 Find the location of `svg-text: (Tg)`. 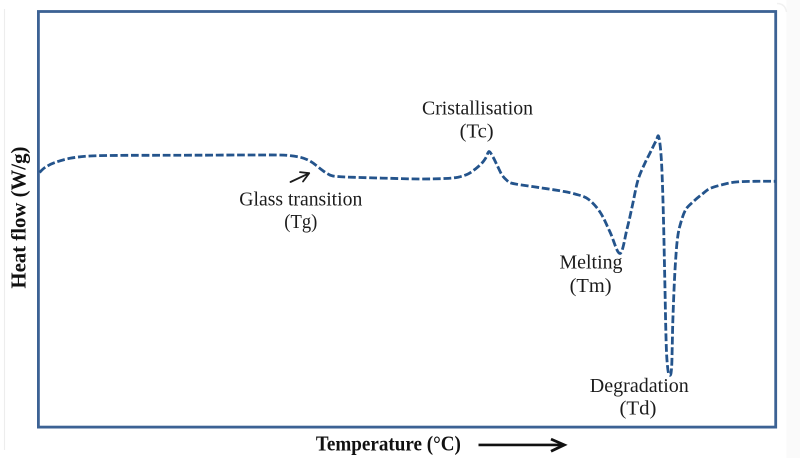

svg-text: (Tg) is located at coordinates (300, 222).